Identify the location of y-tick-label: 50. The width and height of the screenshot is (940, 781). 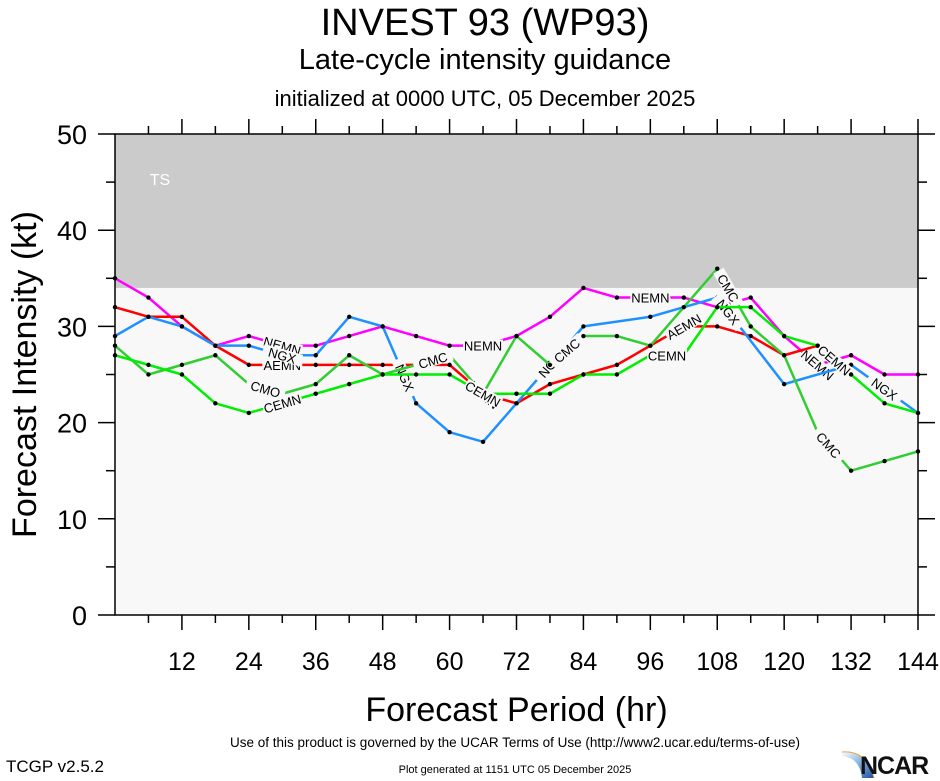
(72, 135).